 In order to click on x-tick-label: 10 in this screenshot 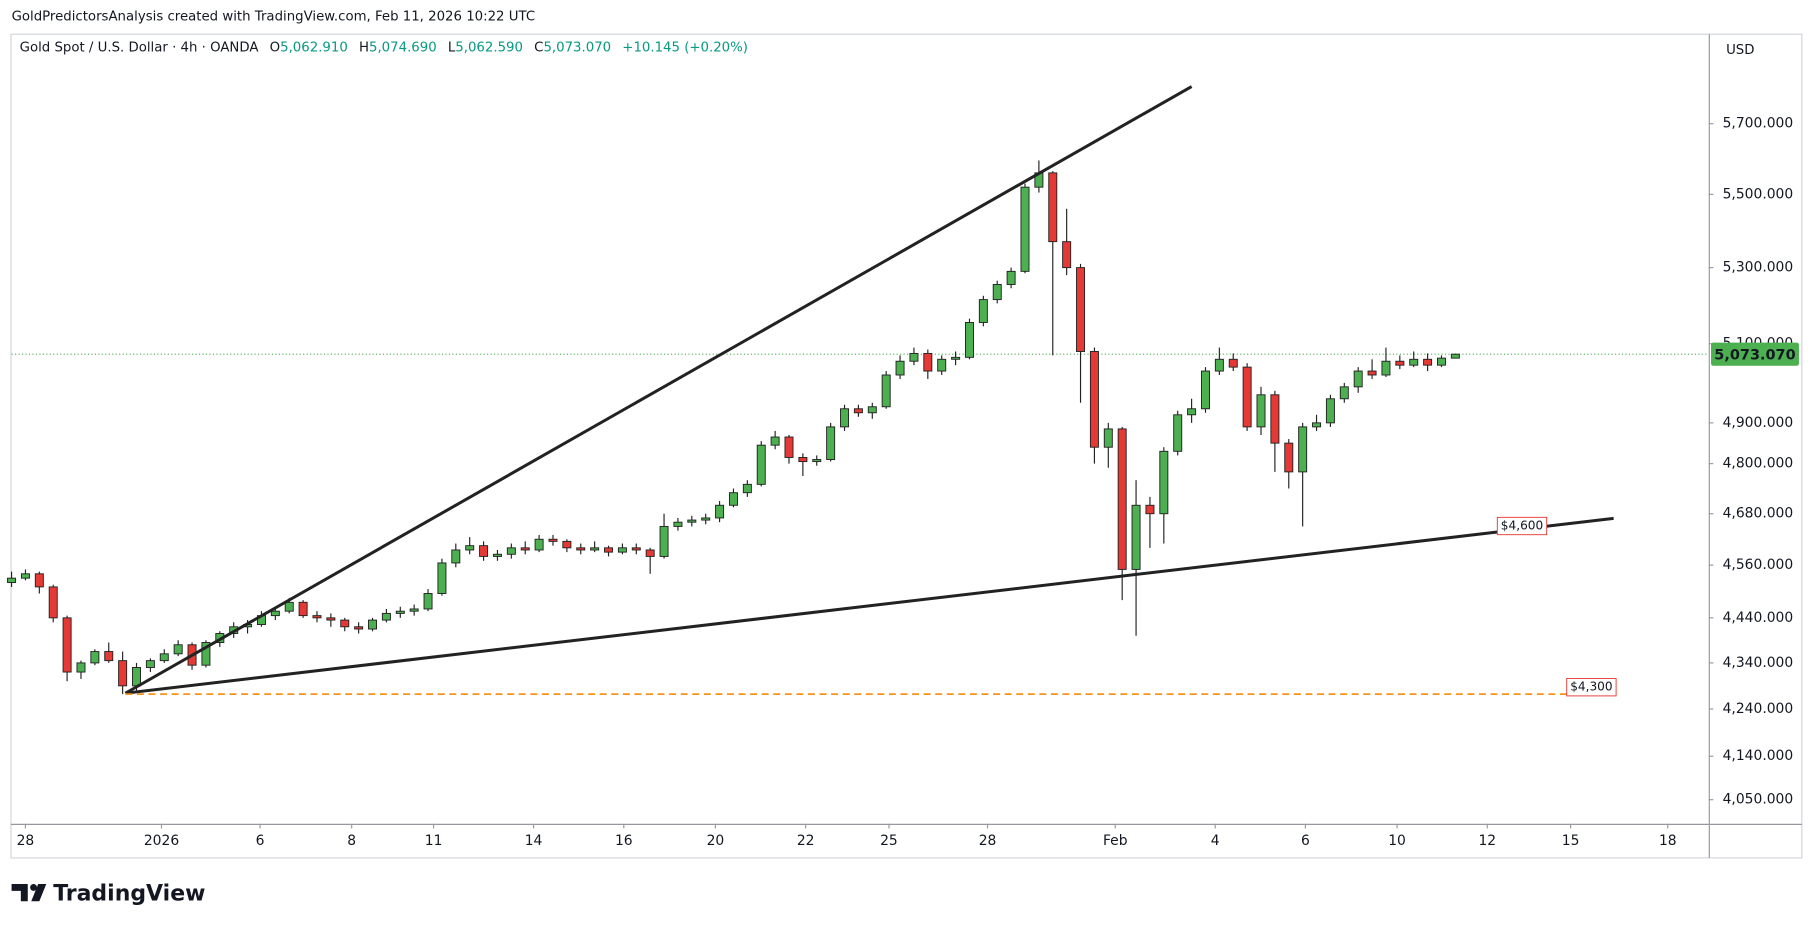, I will do `click(1397, 841)`.